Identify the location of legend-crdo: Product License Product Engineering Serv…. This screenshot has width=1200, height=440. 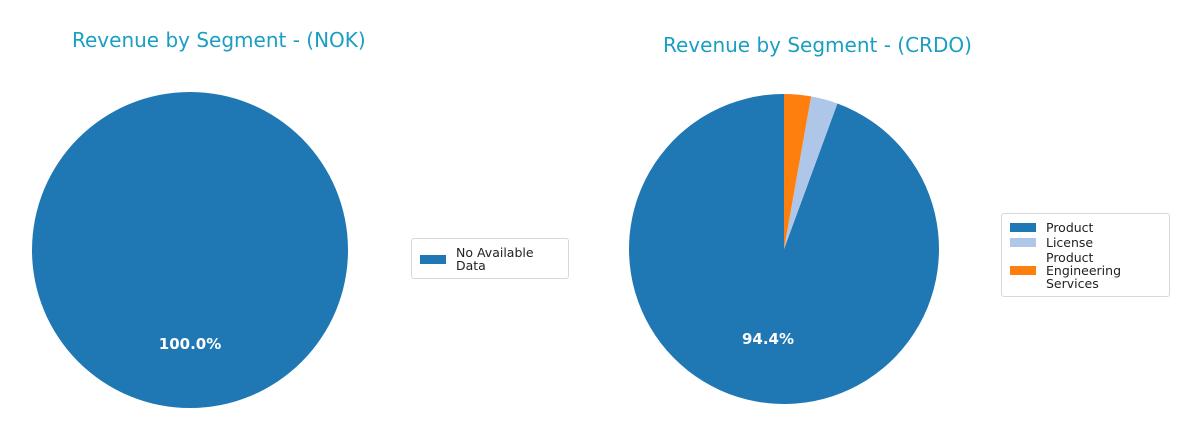
(1085, 255).